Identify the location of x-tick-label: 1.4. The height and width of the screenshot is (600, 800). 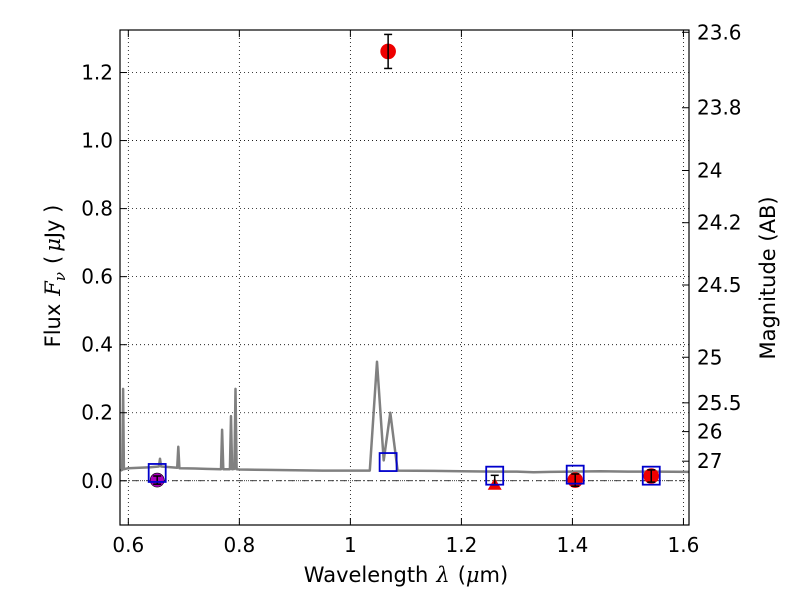
(573, 545).